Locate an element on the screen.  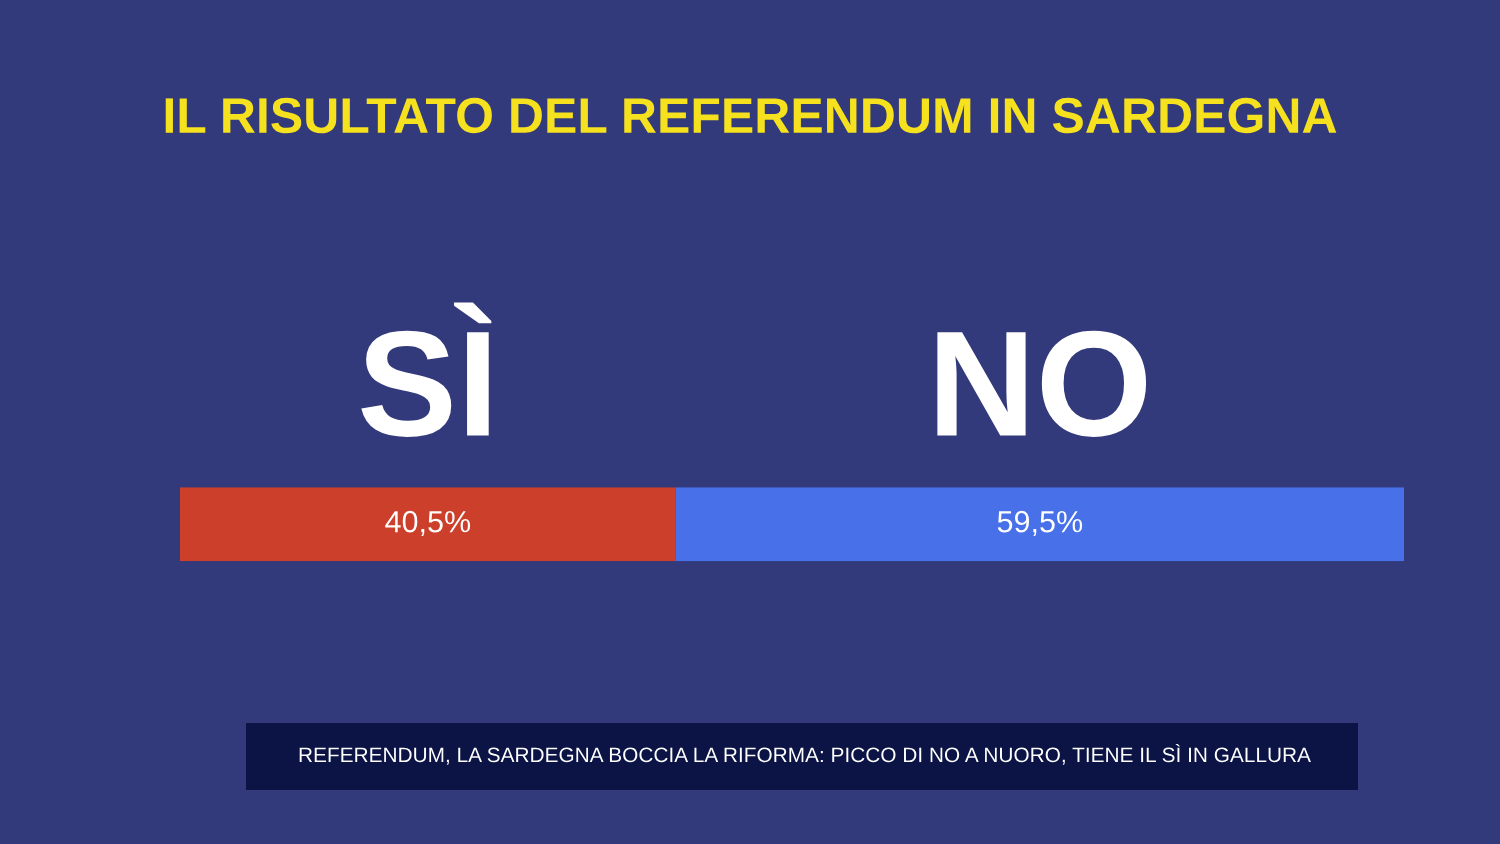
data-label: 59,5% is located at coordinates (1040, 523).